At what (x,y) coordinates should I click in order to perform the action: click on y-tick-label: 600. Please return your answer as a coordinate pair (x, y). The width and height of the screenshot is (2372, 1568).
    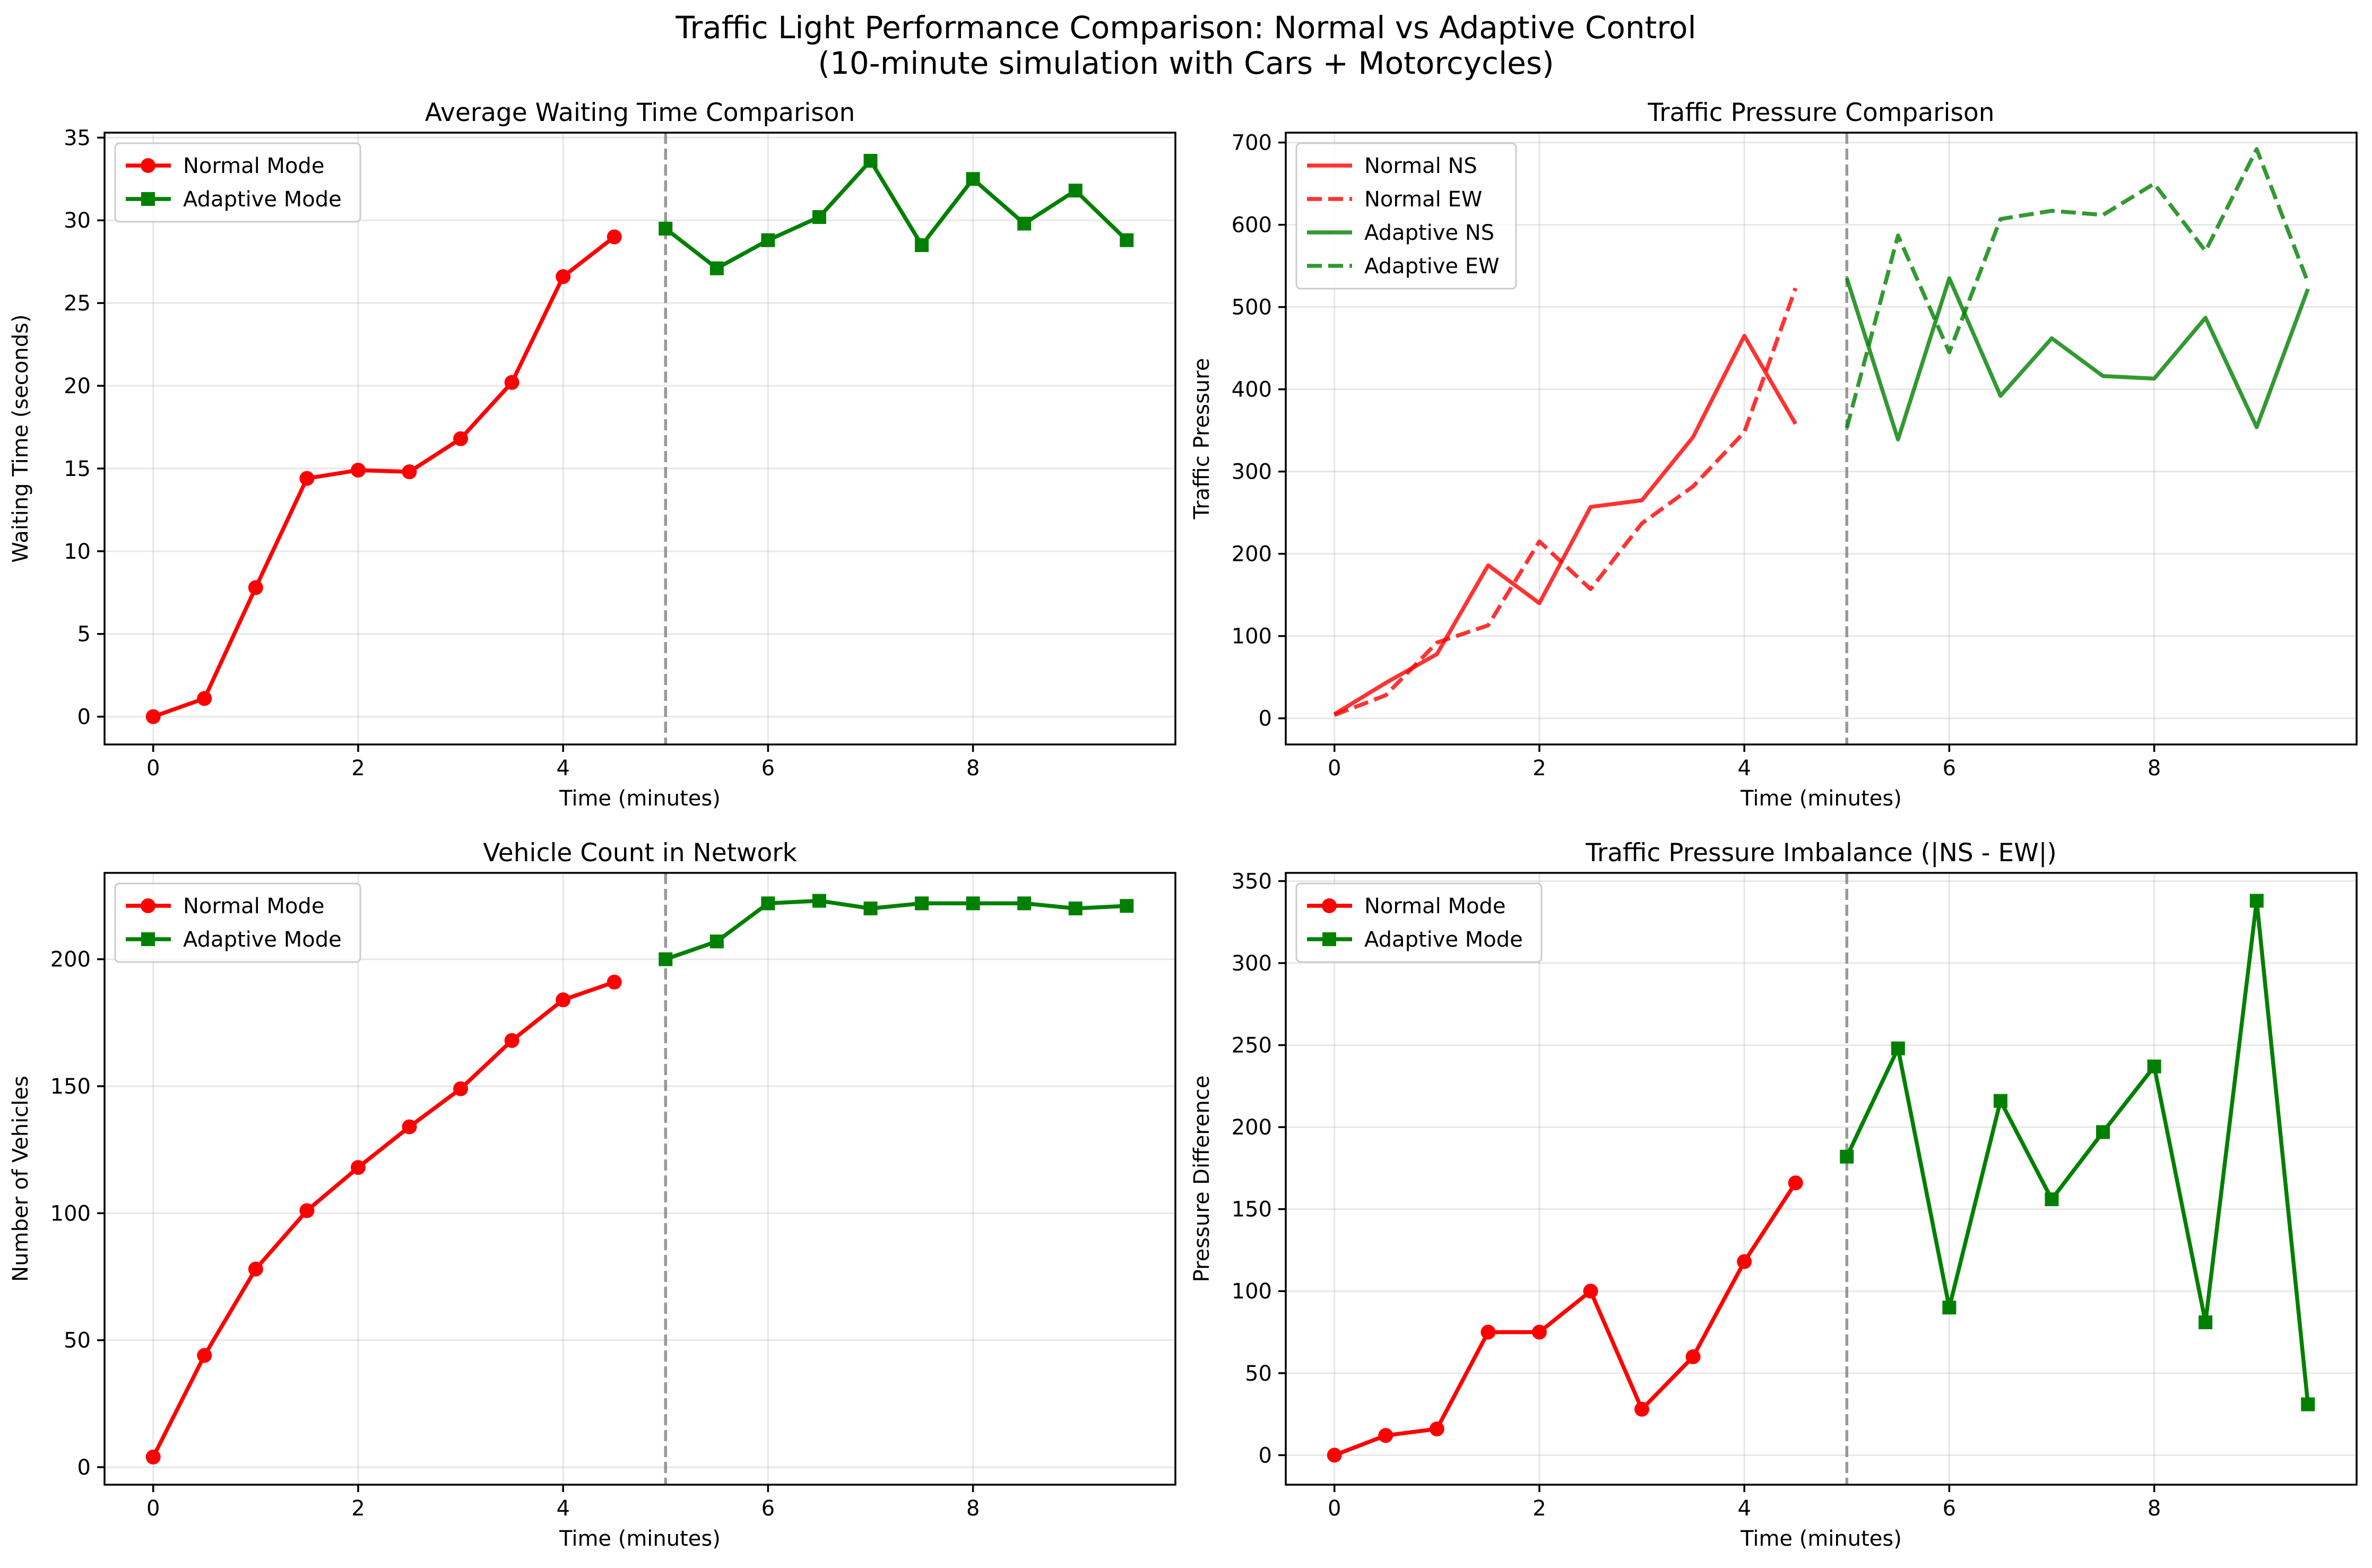
    Looking at the image, I should click on (1252, 225).